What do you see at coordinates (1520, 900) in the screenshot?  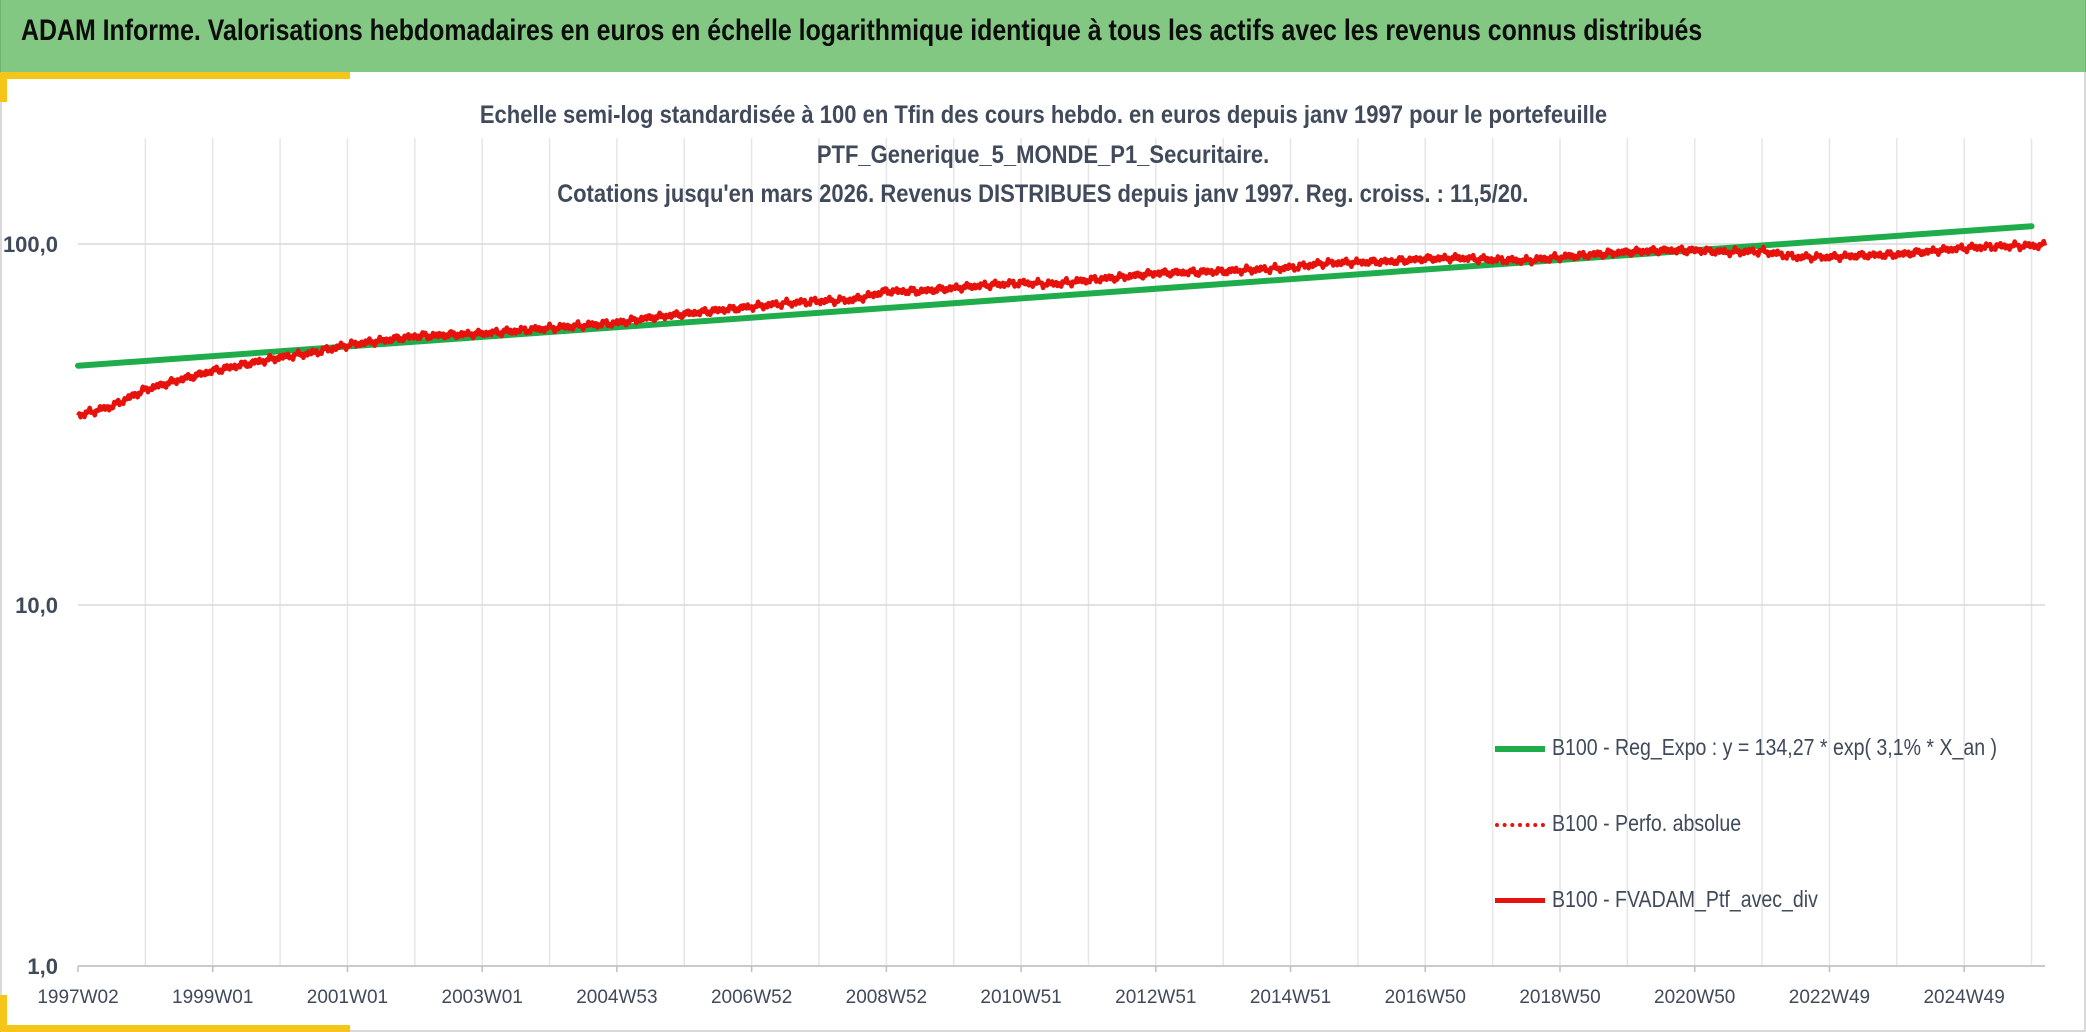 I see `legend-swatch-fvadam` at bounding box center [1520, 900].